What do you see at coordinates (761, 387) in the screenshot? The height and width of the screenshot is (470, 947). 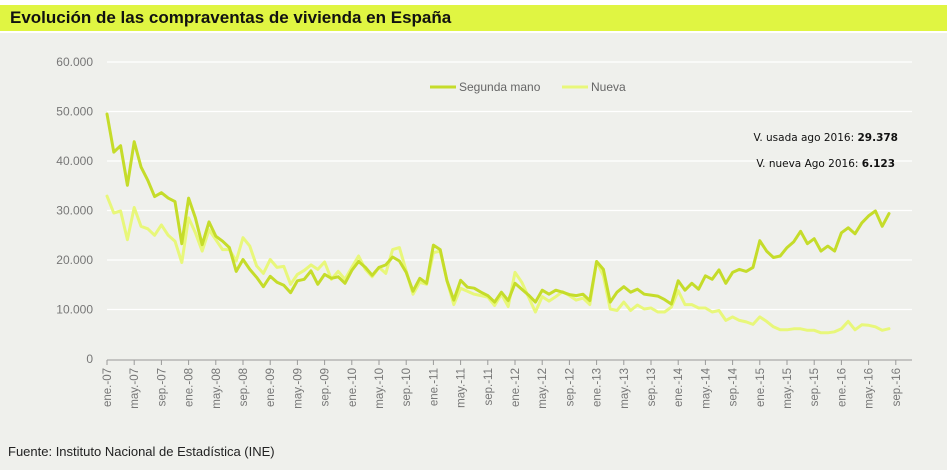 I see `x-tick-label: ene.-15` at bounding box center [761, 387].